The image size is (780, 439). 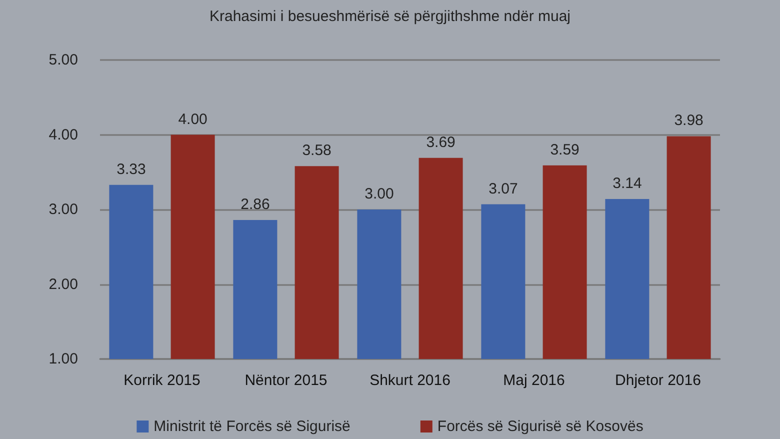 What do you see at coordinates (162, 380) in the screenshot?
I see `x-tick-label: Korrik 2015` at bounding box center [162, 380].